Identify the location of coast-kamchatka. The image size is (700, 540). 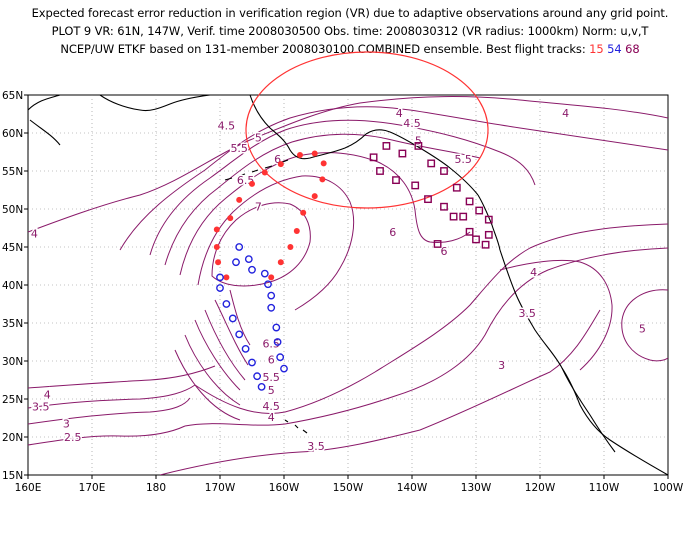
(44, 123).